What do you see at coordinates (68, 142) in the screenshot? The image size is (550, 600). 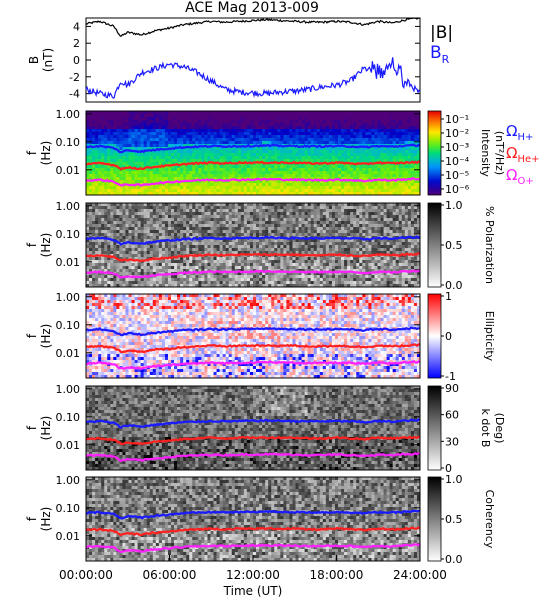 I see `intensity-ytick-label: 0.10` at bounding box center [68, 142].